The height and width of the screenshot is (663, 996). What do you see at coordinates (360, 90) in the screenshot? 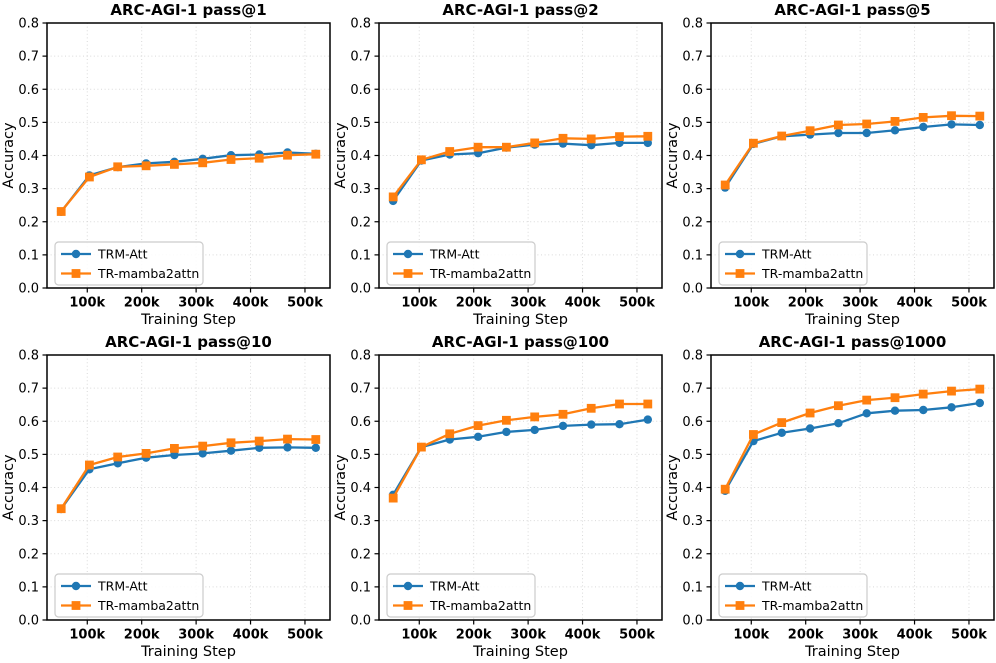
I see `y-tick-label: 0.6` at bounding box center [360, 90].